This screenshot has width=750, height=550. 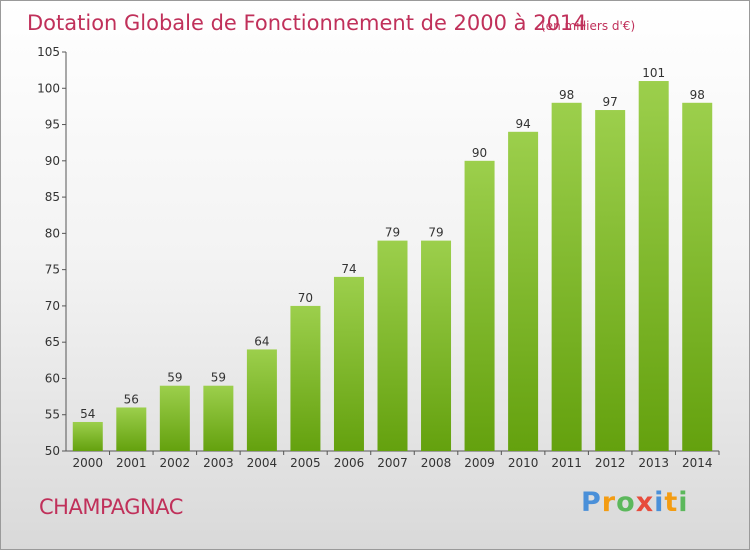 I want to click on y-tick-label: 90, so click(x=52, y=161).